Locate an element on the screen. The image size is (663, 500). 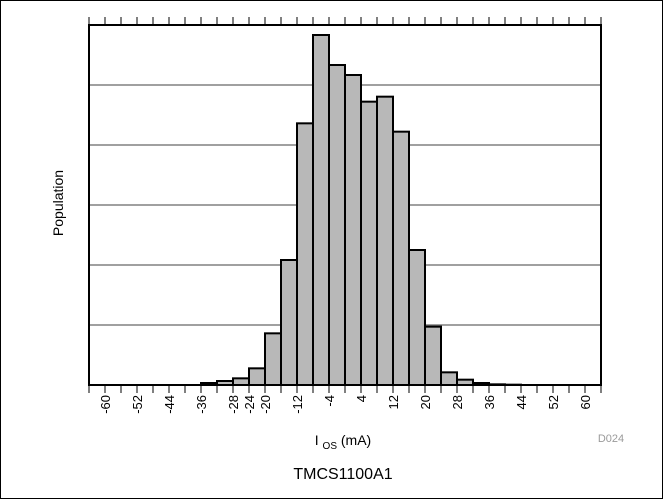
figure-code-label: D024 is located at coordinates (611, 439).